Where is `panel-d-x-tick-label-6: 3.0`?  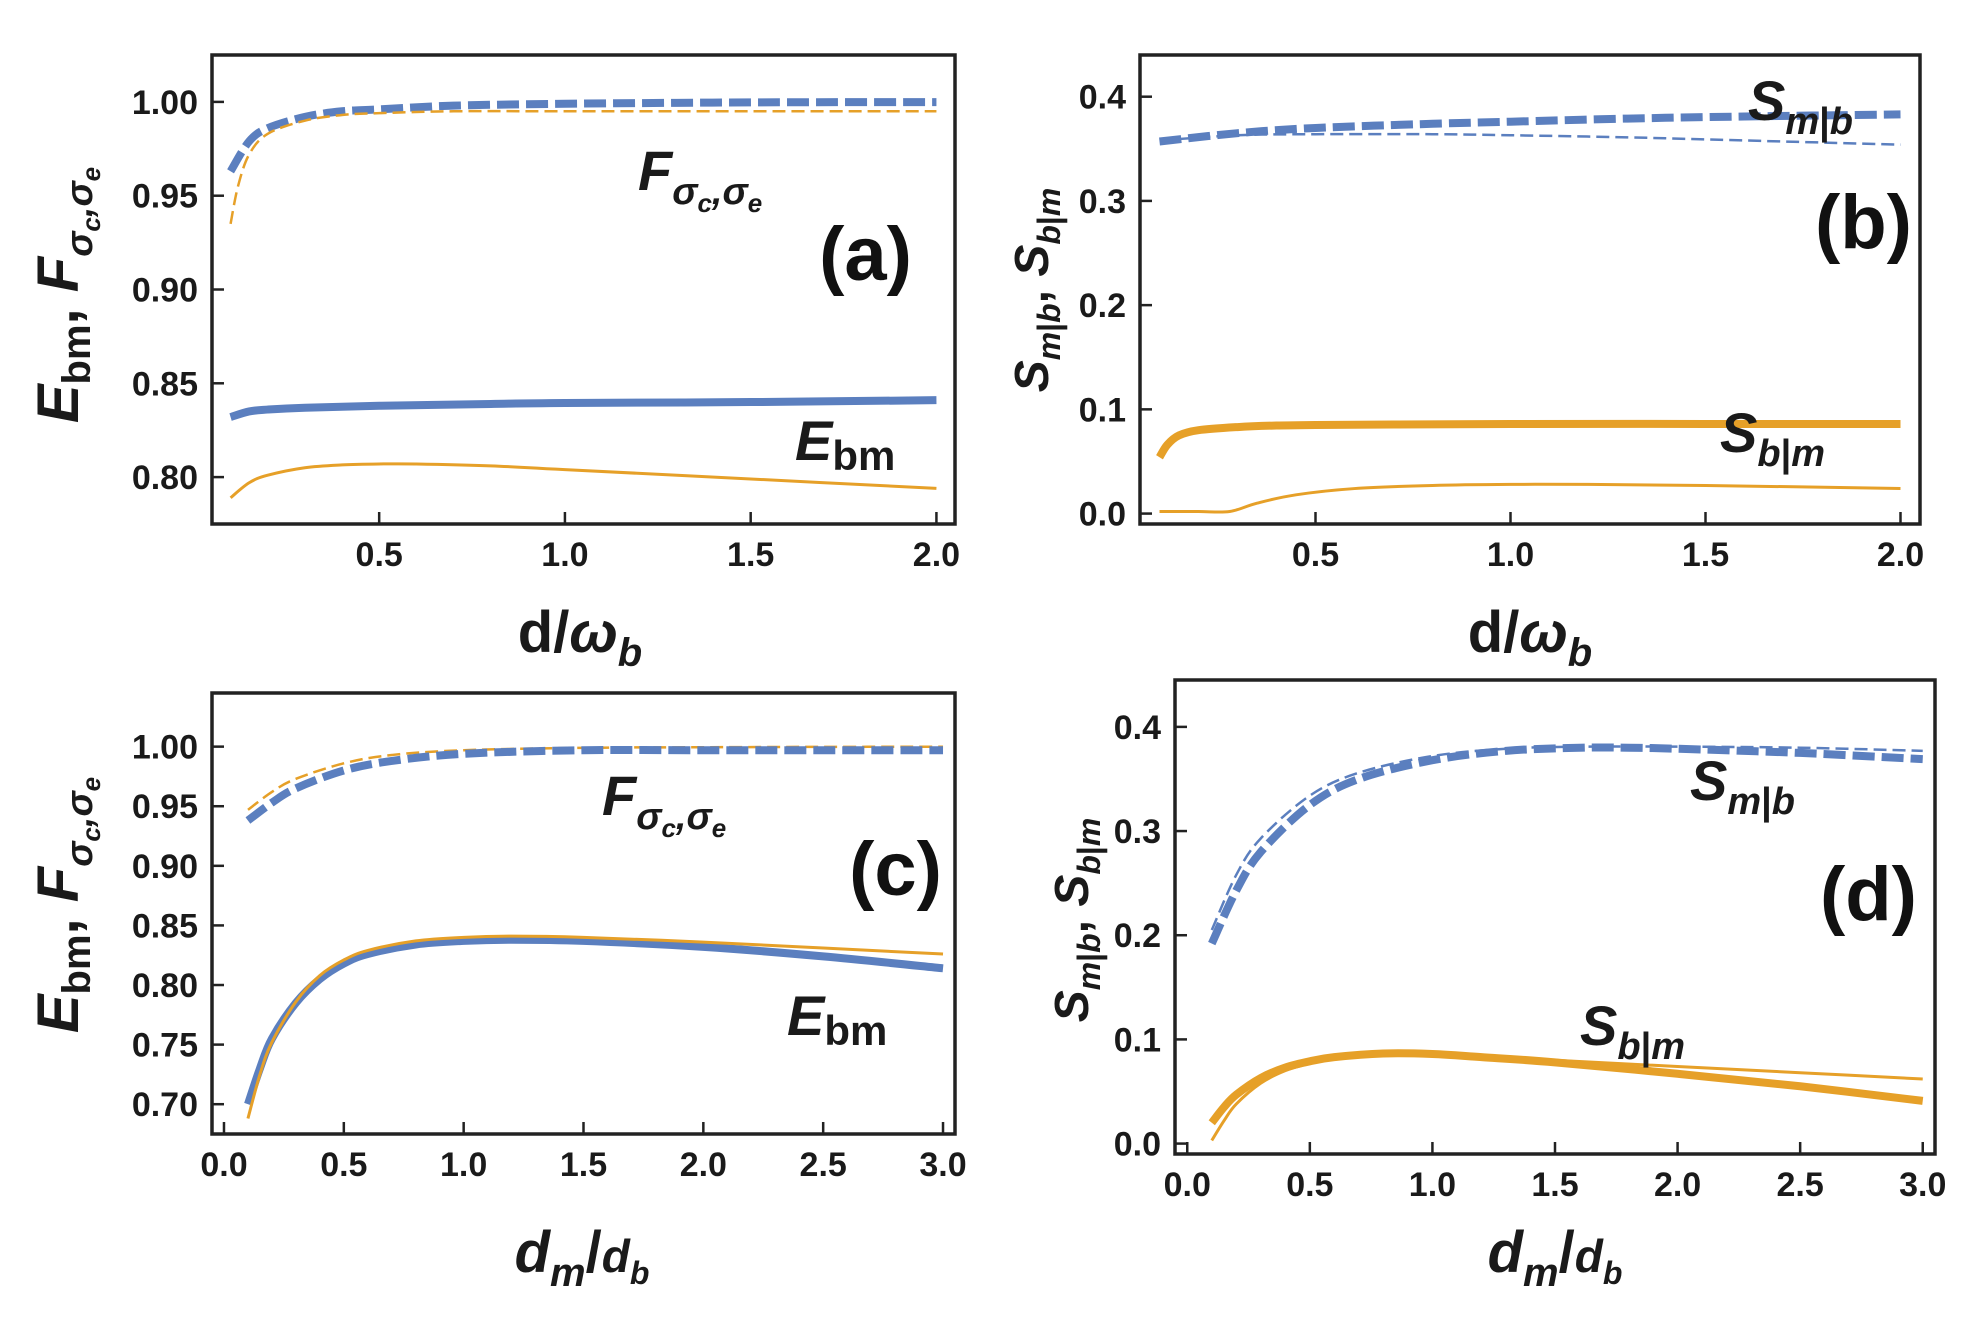 panel-d-x-tick-label-6: 3.0 is located at coordinates (1922, 1185).